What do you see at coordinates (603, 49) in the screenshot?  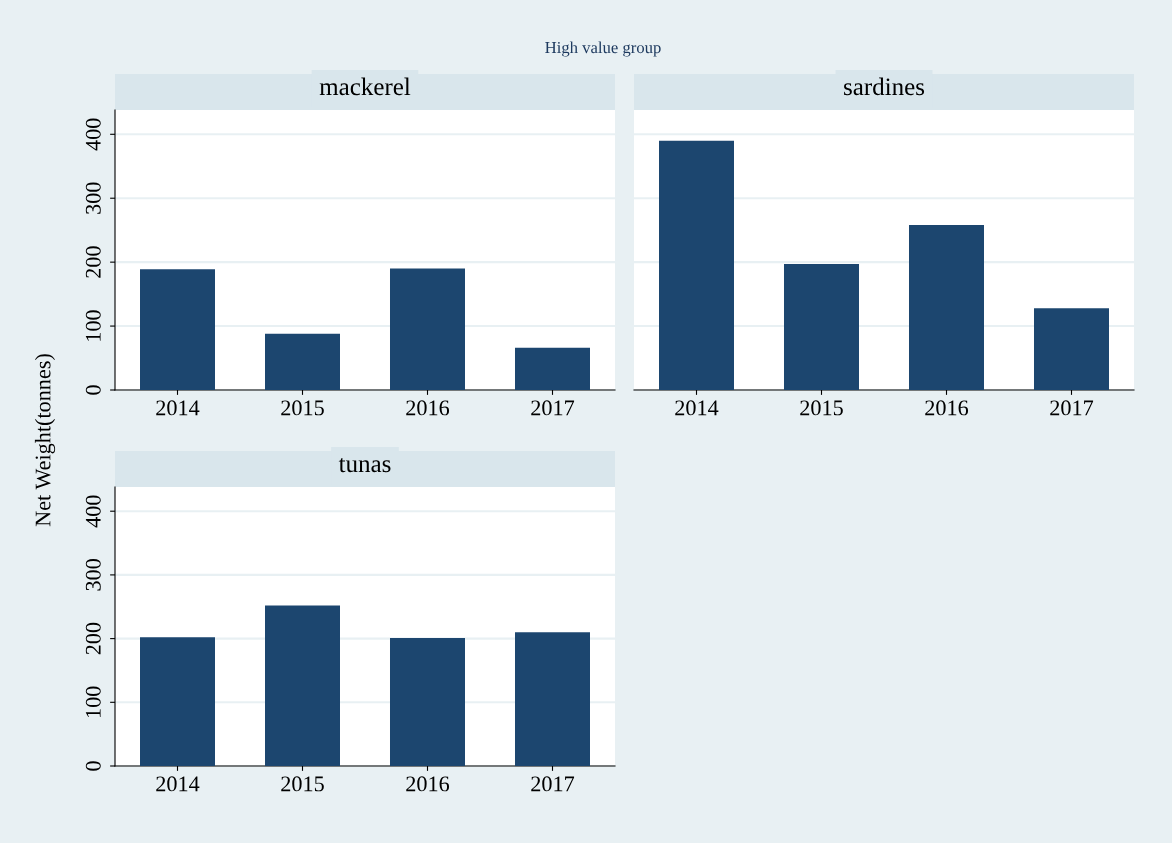 I see `text: High value group` at bounding box center [603, 49].